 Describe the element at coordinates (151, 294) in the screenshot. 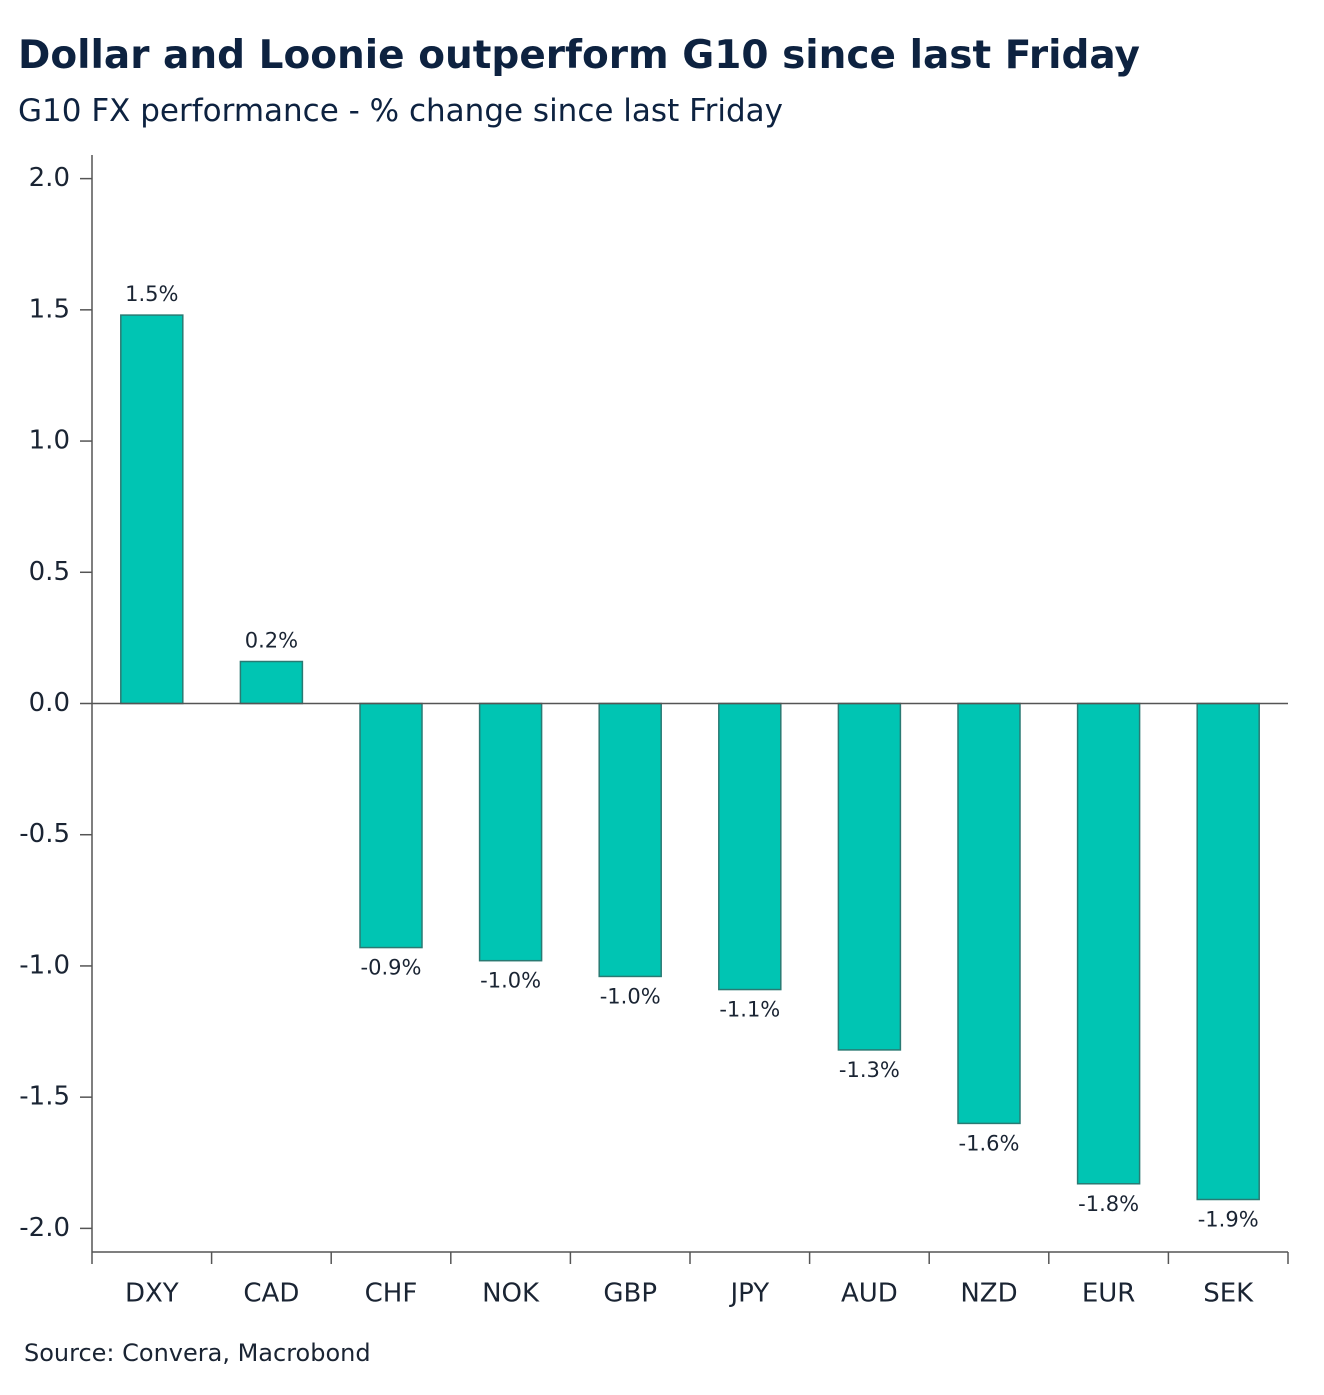

I see `value-label: 1.5%` at that location.